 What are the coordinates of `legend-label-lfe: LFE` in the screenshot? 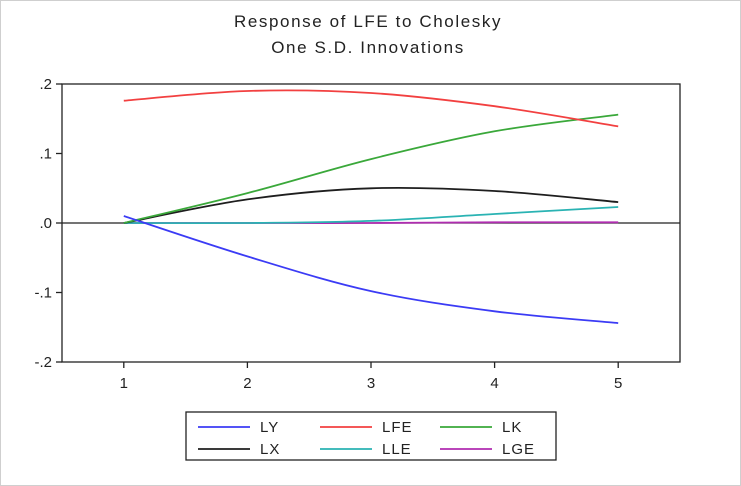 It's located at (397, 427).